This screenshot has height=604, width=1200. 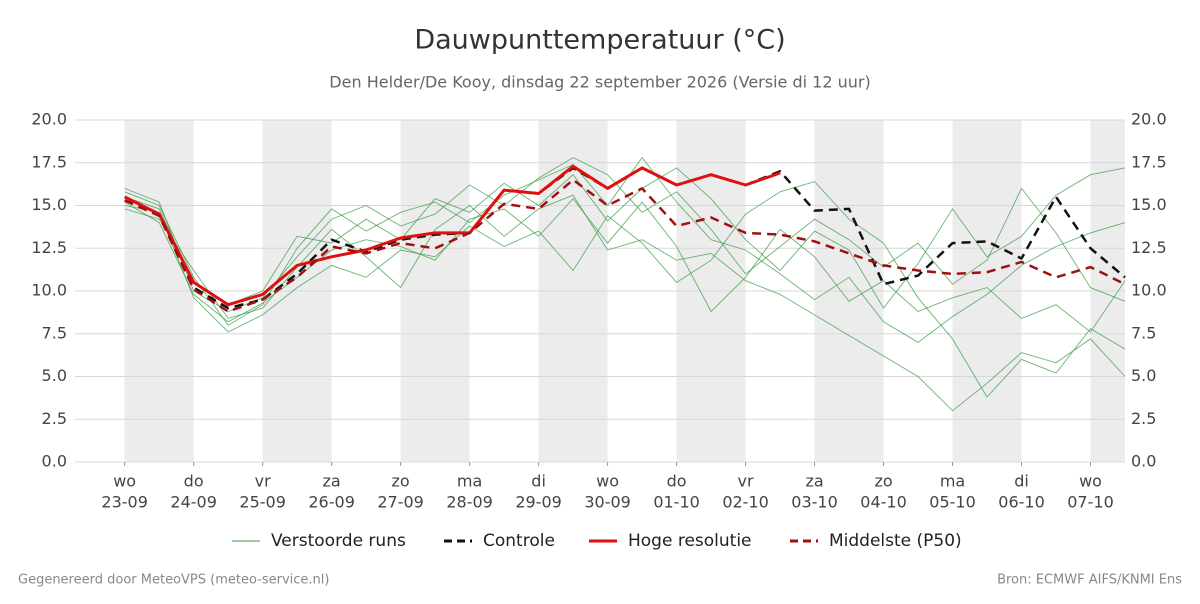 I want to click on y-tick-label: 5.0, so click(x=54, y=375).